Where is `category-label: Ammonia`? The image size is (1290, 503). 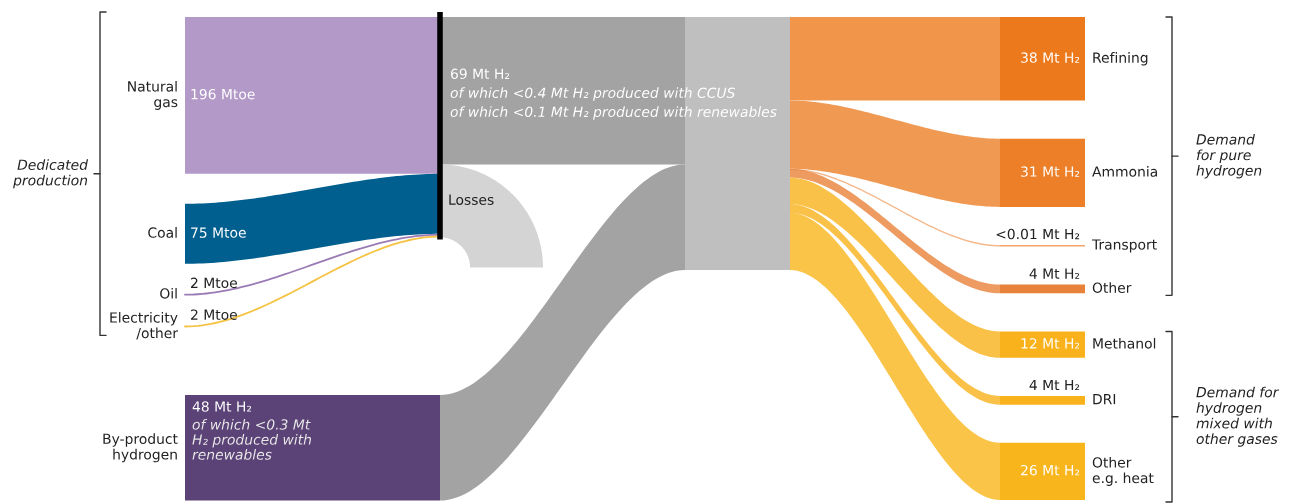
category-label: Ammonia is located at coordinates (1124, 171).